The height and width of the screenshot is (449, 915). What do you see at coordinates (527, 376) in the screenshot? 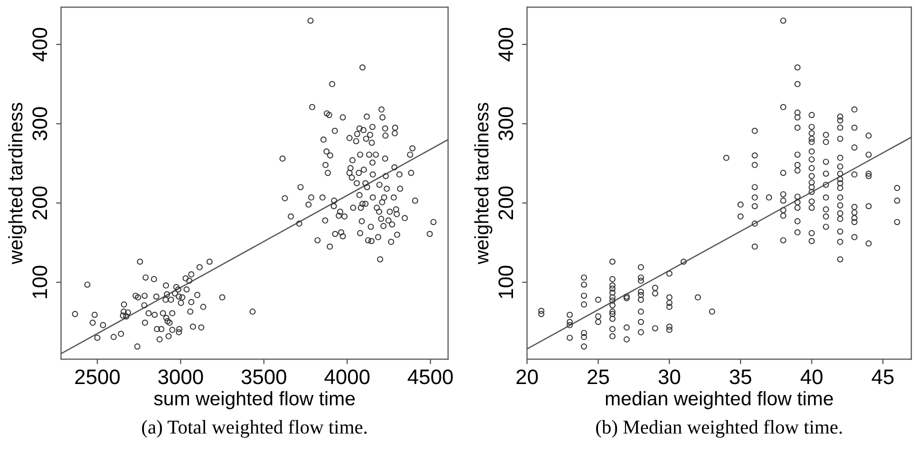
I see `x-tick-label: 20` at bounding box center [527, 376].